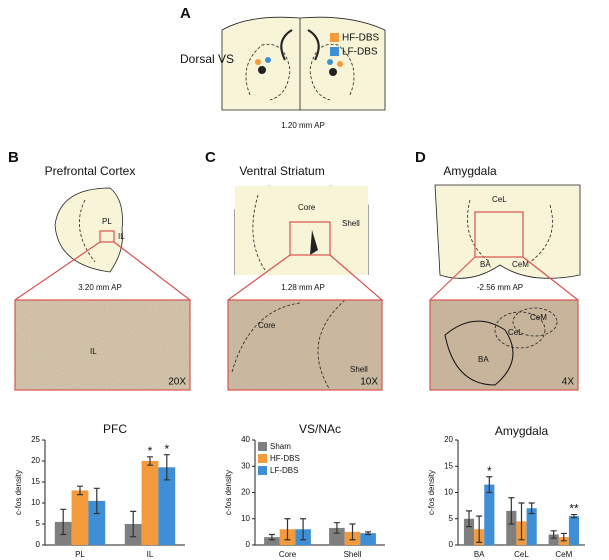  Describe the element at coordinates (245, 465) in the screenshot. I see `y-tick-label: 30` at that location.